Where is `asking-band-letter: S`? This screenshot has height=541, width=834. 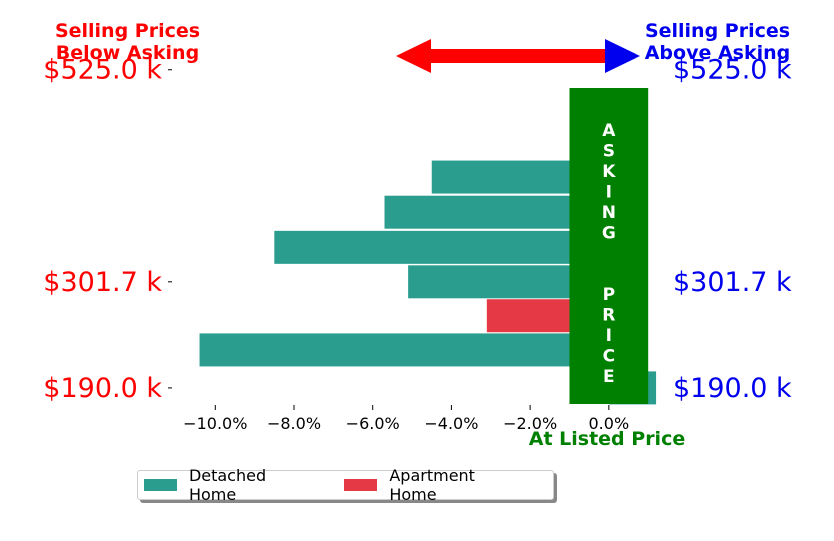
asking-band-letter: S is located at coordinates (609, 152).